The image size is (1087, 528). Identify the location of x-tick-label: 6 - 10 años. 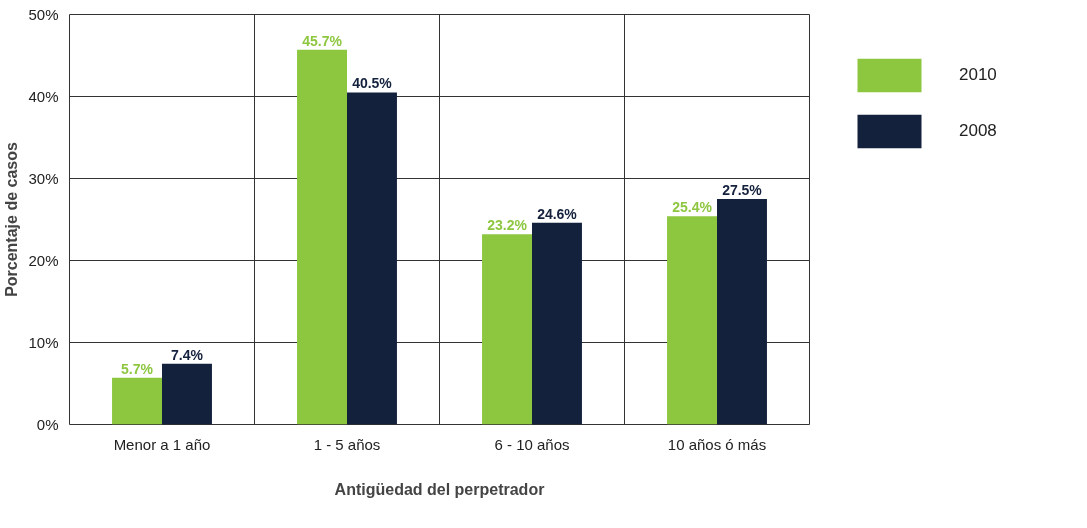
(532, 444).